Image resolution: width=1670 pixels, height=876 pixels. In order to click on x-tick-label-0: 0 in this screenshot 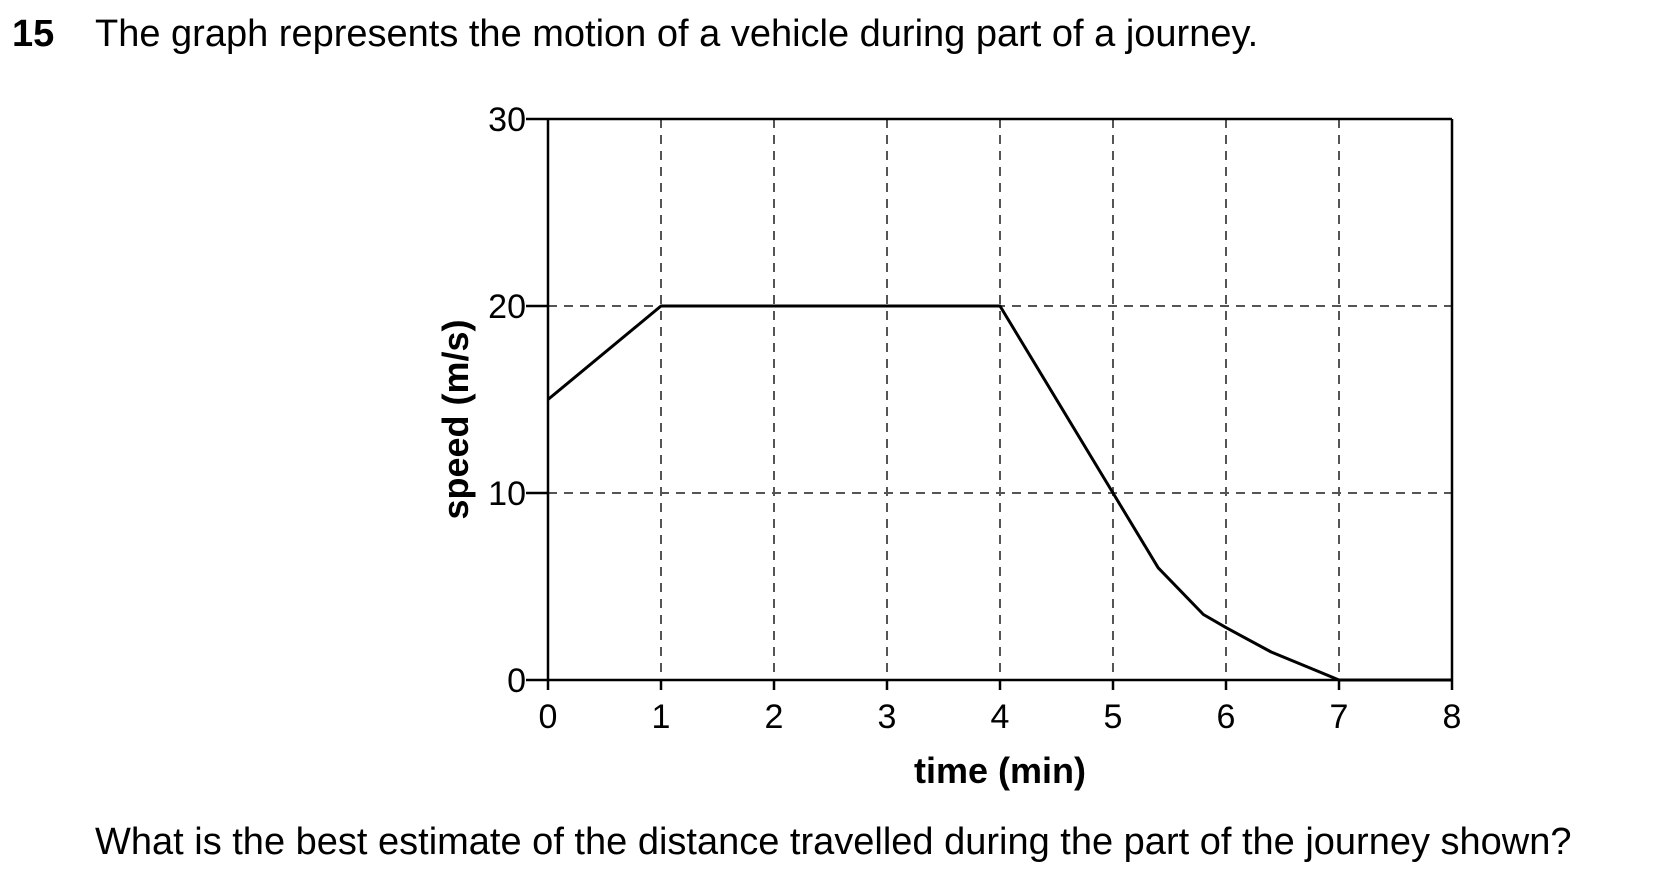, I will do `click(548, 717)`.